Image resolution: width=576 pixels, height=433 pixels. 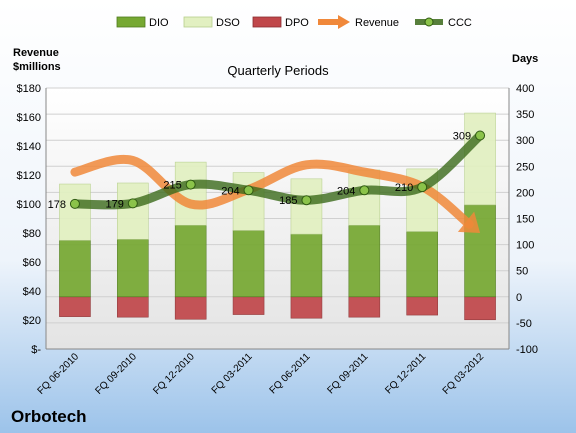 What do you see at coordinates (228, 23) in the screenshot?
I see `legend-label-dso: DSO` at bounding box center [228, 23].